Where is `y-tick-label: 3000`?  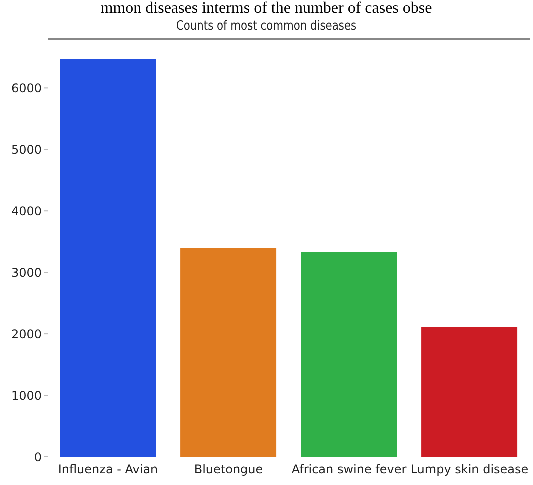
y-tick-label: 3000 is located at coordinates (26, 273).